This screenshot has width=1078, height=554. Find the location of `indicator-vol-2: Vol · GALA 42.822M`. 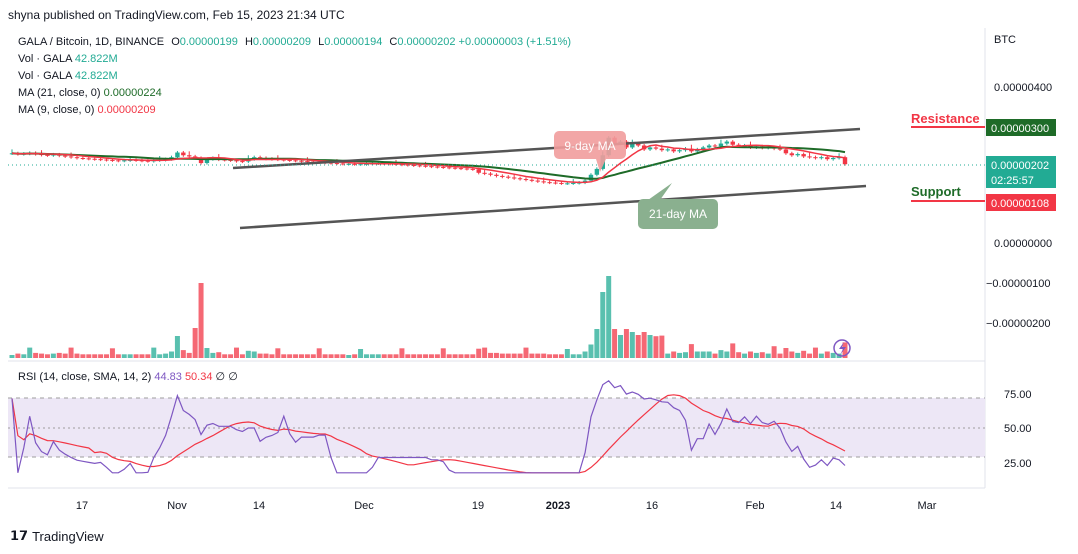

indicator-vol-2: Vol · GALA 42.822M is located at coordinates (294, 76).